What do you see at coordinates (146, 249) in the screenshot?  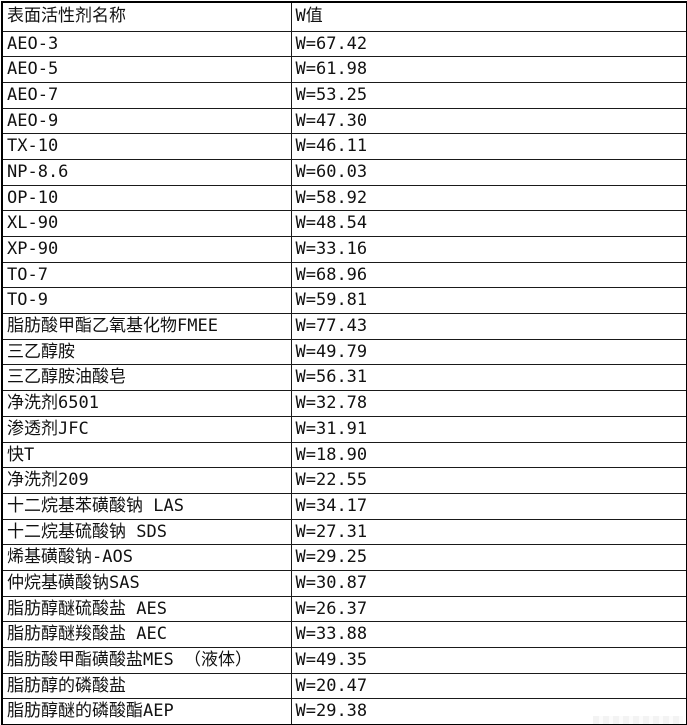 I see `cell-name: XP-90` at bounding box center [146, 249].